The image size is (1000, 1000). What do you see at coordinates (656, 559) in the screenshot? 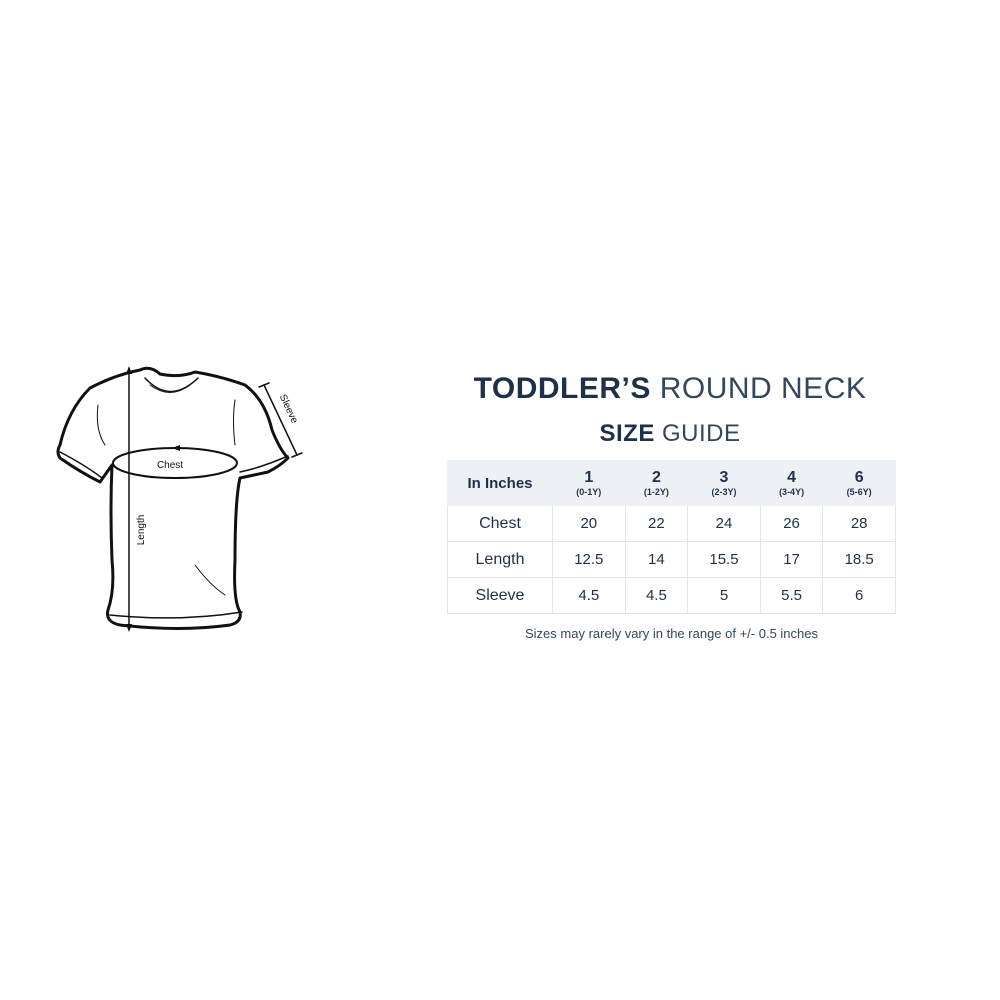
I see `table-cell: 14` at bounding box center [656, 559].